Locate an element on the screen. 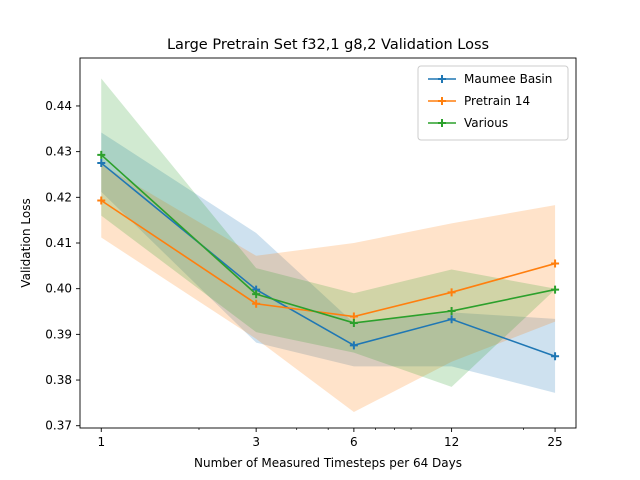 This screenshot has width=640, height=480. x-tick-label-1: 3 is located at coordinates (256, 442).